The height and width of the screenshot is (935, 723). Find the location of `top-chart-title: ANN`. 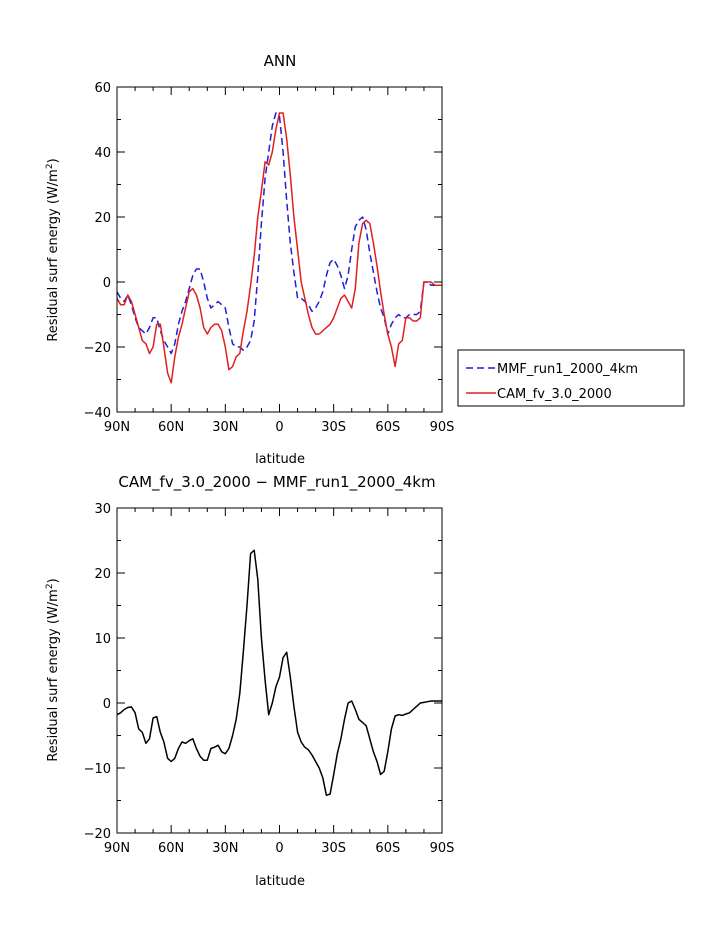

top-chart-title: ANN is located at coordinates (280, 61).